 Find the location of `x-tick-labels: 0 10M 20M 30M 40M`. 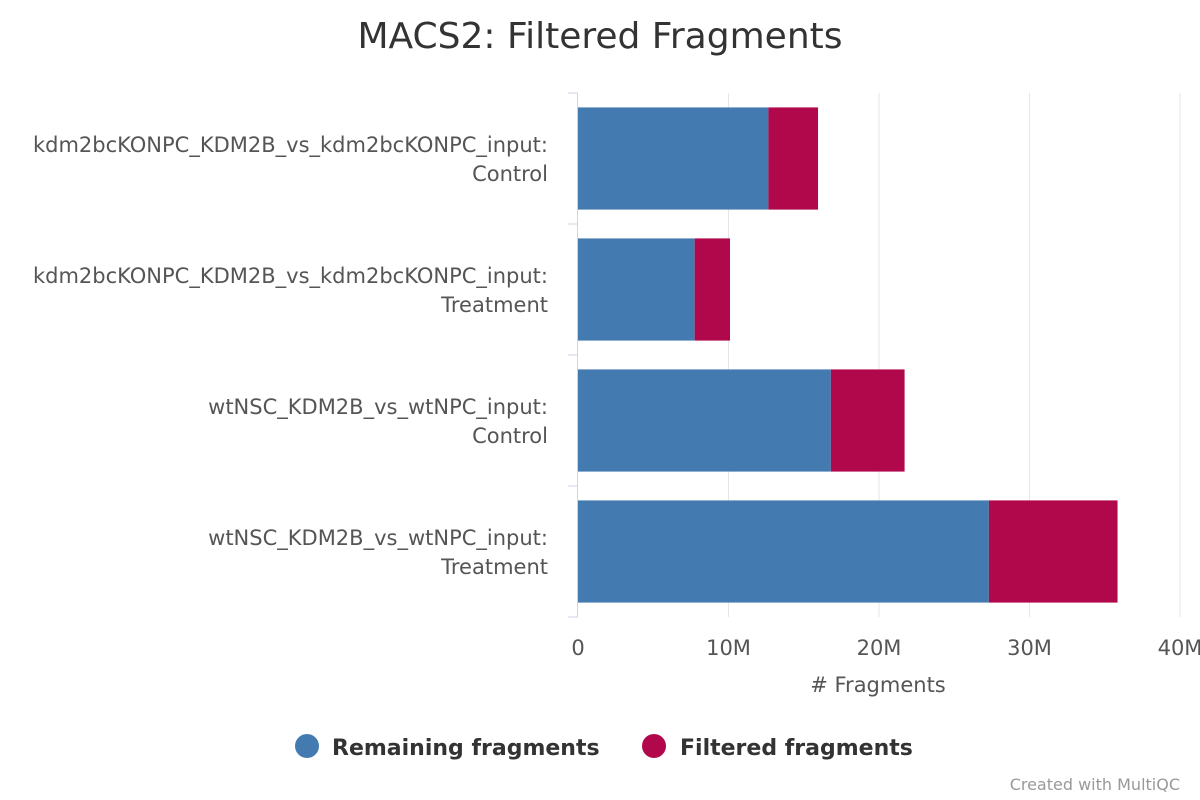

x-tick-labels: 0 10M 20M 30M 40M is located at coordinates (885, 648).